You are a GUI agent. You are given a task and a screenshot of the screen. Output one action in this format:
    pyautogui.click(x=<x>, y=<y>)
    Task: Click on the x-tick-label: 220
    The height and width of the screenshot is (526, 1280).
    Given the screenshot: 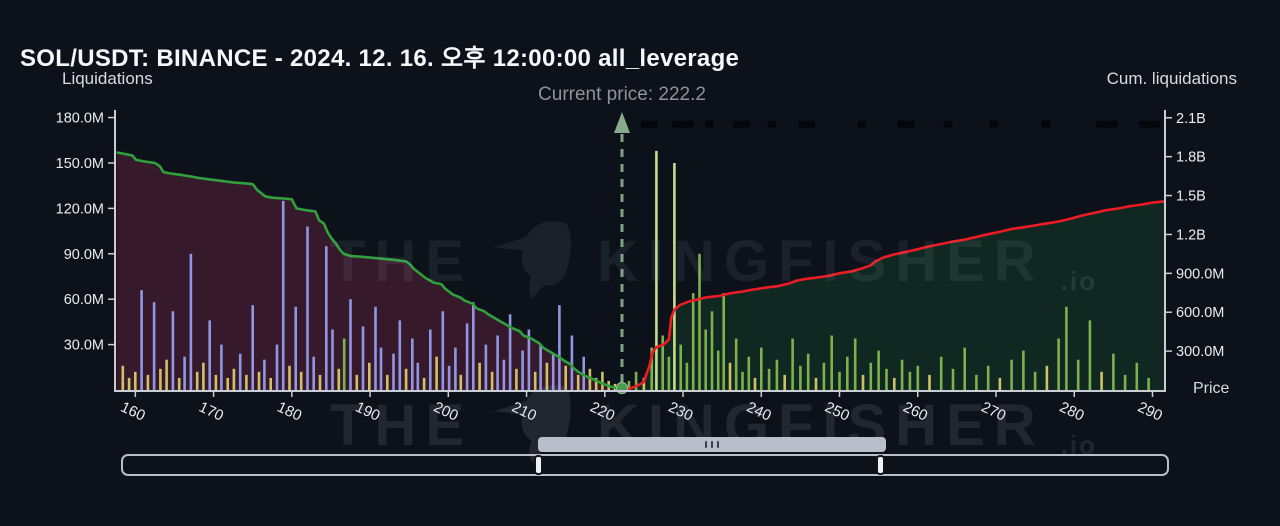 What is the action you would take?
    pyautogui.click(x=602, y=412)
    